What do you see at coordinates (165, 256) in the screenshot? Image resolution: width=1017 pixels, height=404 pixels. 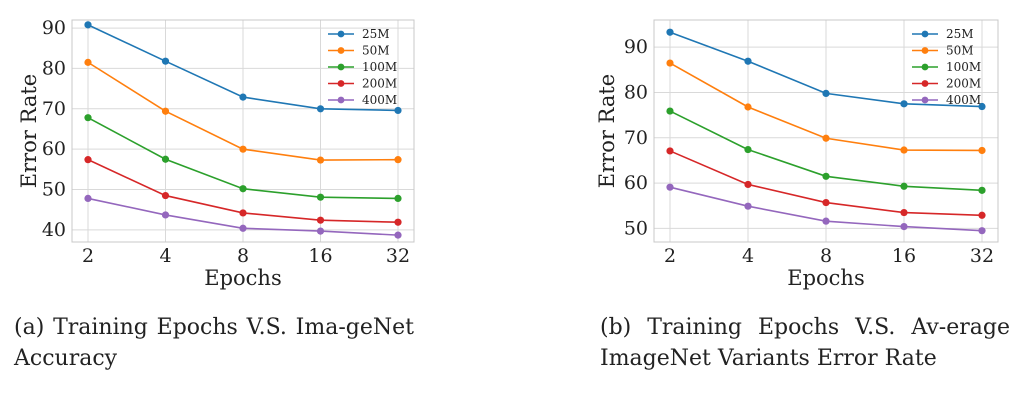 I see `x-tick-label: 4` at bounding box center [165, 256].